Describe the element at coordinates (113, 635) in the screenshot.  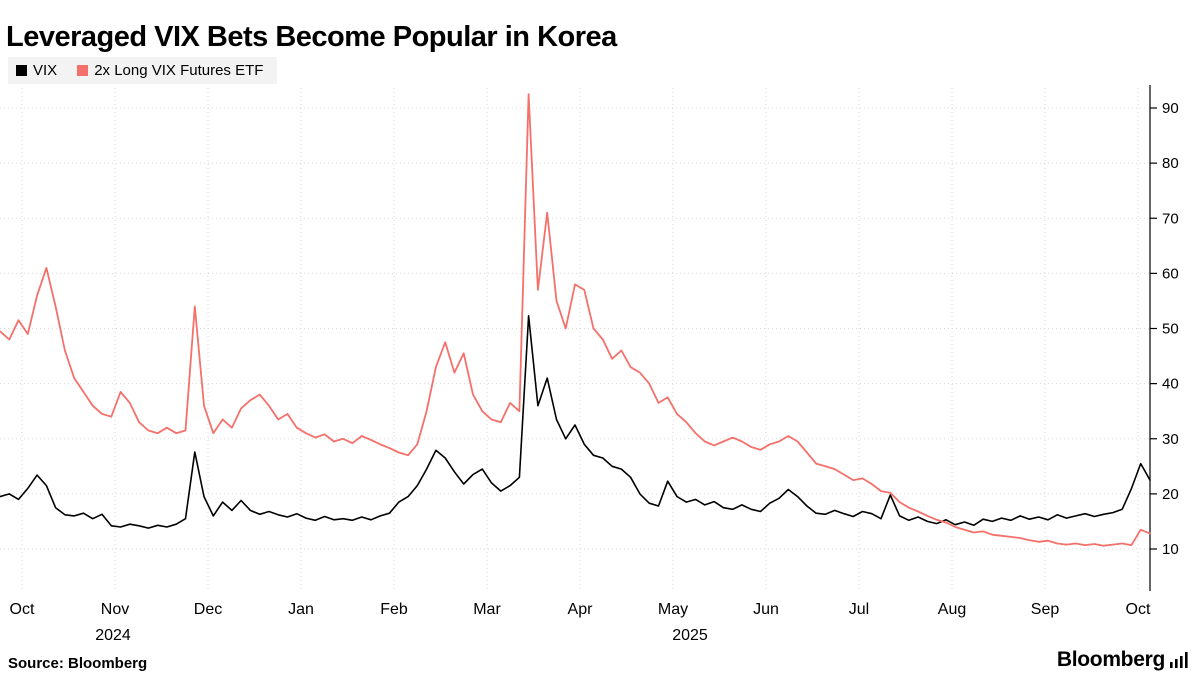
I see `year-label: 2024` at that location.